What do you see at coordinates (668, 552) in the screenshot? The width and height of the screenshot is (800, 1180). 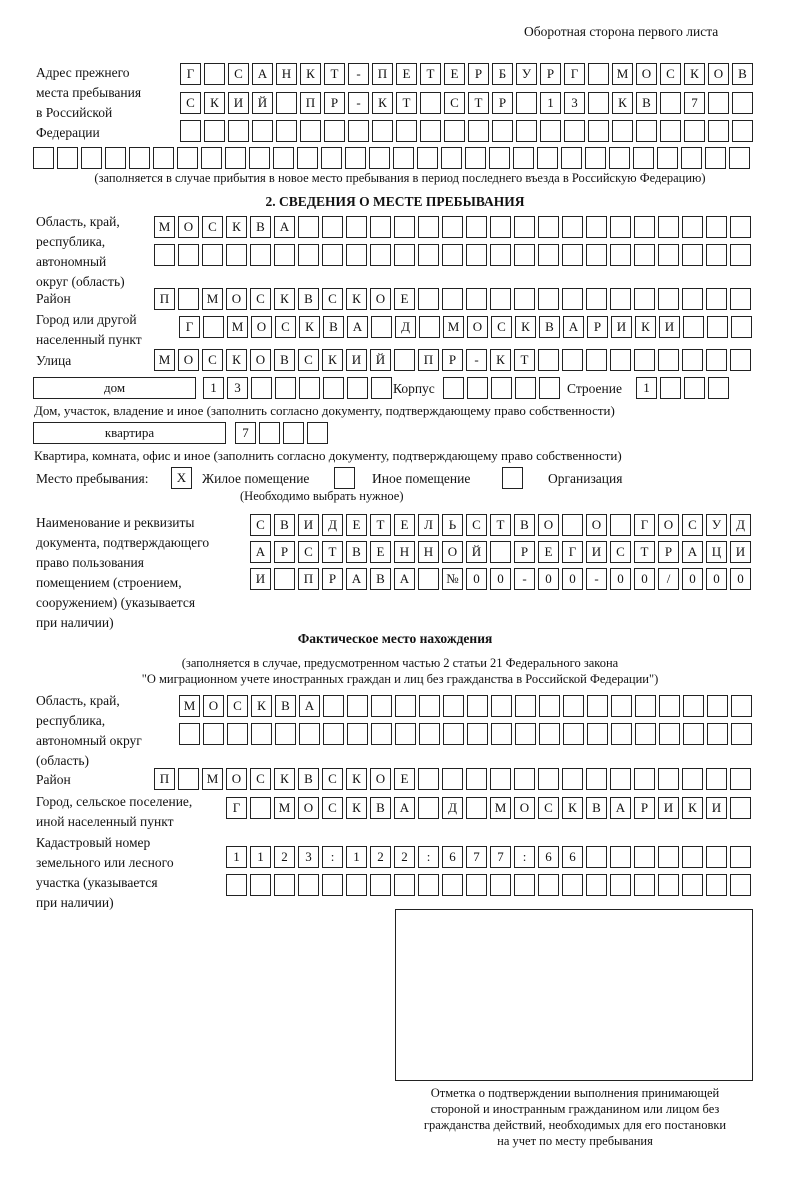 I see `char-cell: Р` at bounding box center [668, 552].